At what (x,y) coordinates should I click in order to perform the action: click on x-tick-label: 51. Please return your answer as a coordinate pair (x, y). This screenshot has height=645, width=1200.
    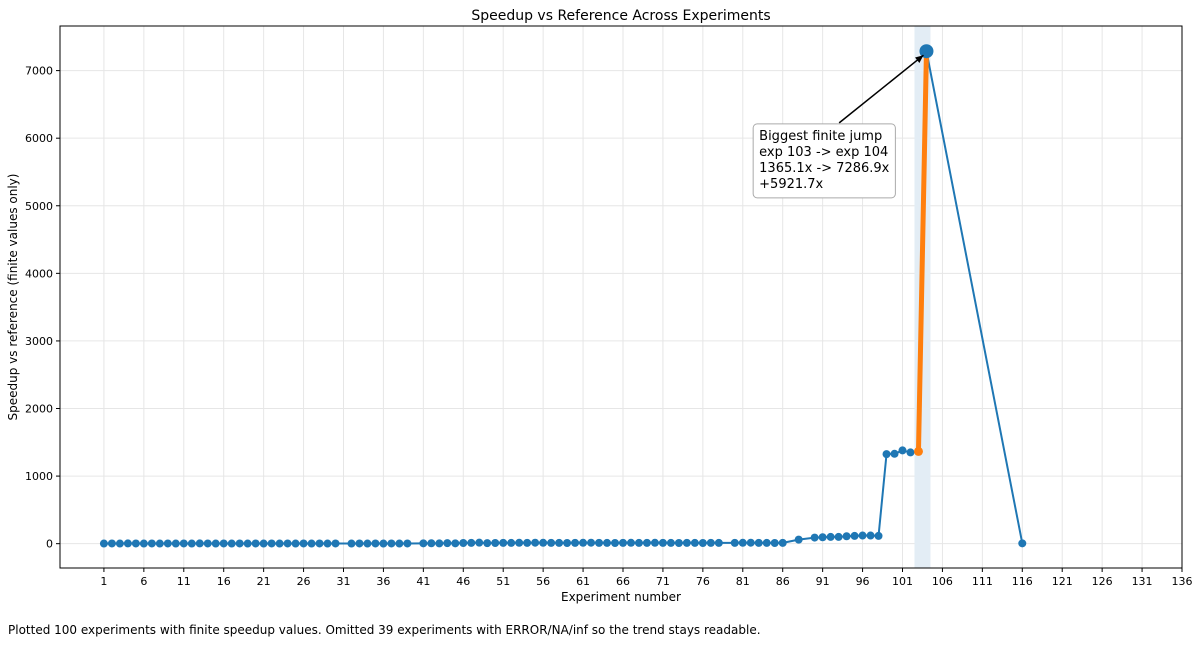
    Looking at the image, I should click on (503, 581).